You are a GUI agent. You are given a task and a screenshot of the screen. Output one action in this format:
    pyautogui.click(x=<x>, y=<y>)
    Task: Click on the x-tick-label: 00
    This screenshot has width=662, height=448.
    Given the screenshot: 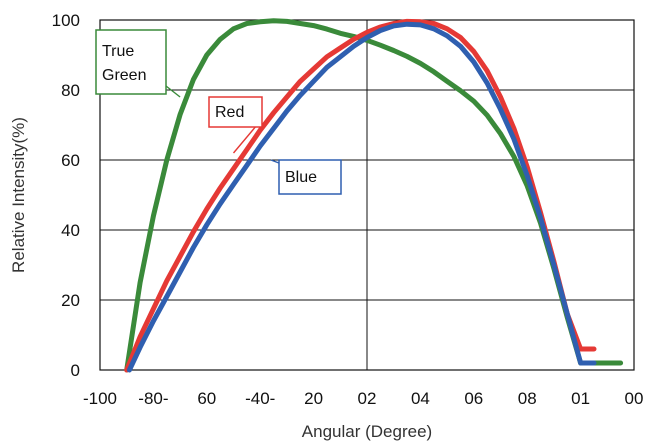 What is the action you would take?
    pyautogui.click(x=634, y=398)
    